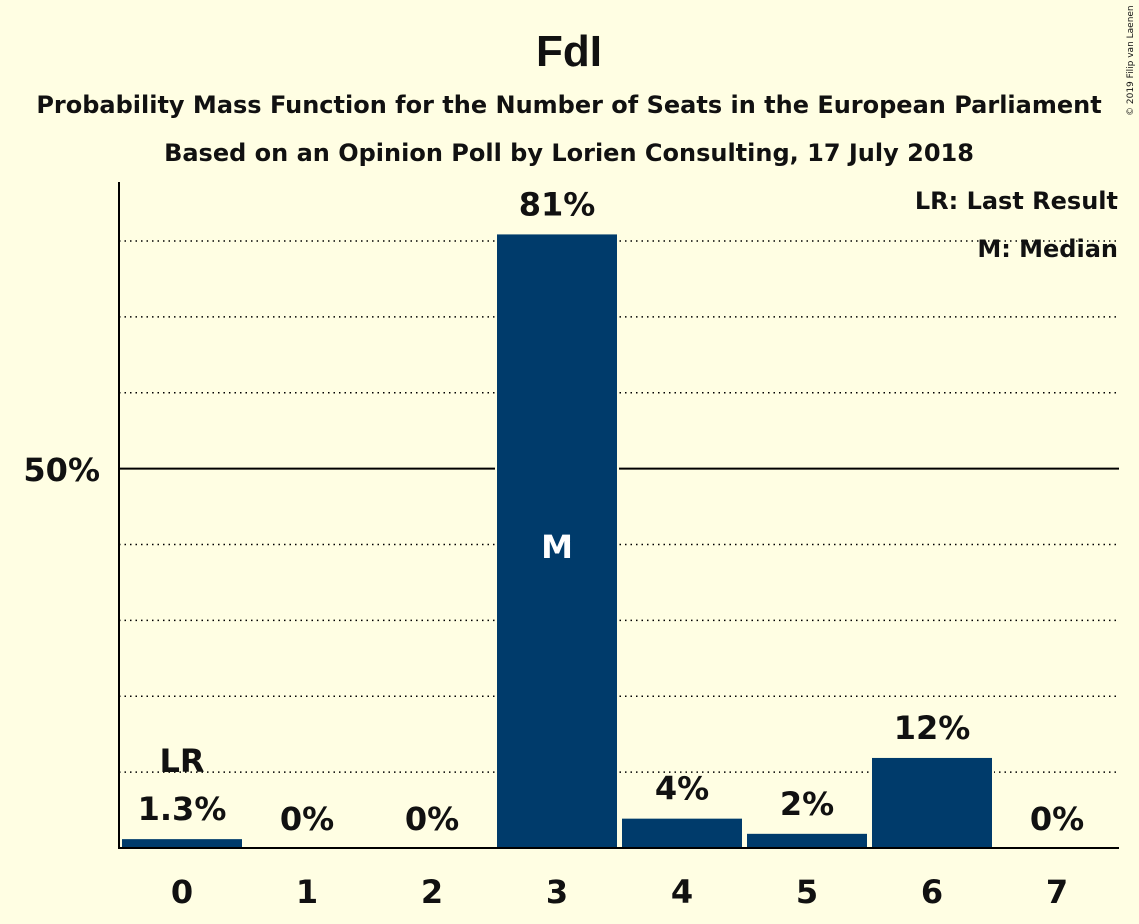 The height and width of the screenshot is (924, 1139). What do you see at coordinates (932, 728) in the screenshot?
I see `value-label-6: 12%` at bounding box center [932, 728].